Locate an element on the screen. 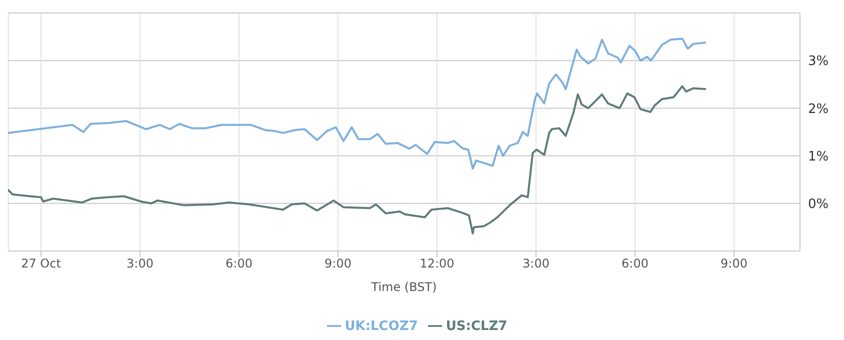 This screenshot has width=844, height=340. legend-label: US:CLZ7 is located at coordinates (477, 326).